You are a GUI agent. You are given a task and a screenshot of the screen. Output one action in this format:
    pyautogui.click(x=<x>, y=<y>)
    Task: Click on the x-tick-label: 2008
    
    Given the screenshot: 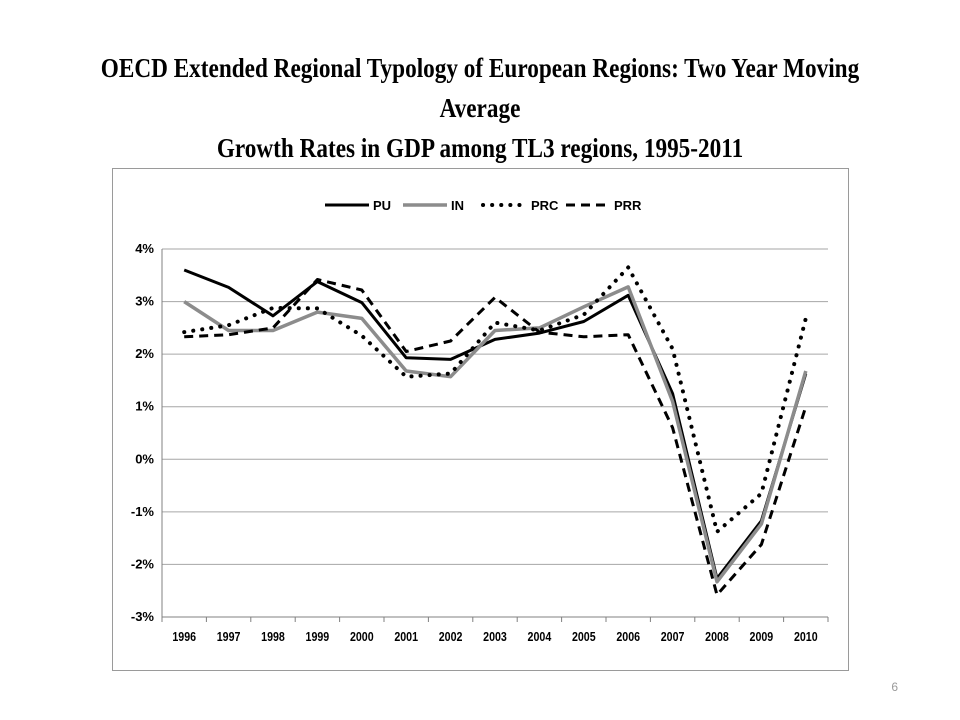 What is the action you would take?
    pyautogui.click(x=717, y=636)
    